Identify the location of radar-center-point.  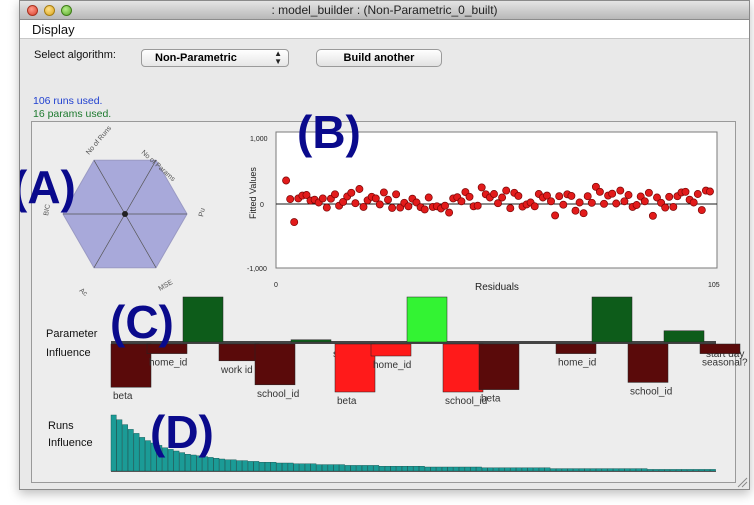
(125, 214).